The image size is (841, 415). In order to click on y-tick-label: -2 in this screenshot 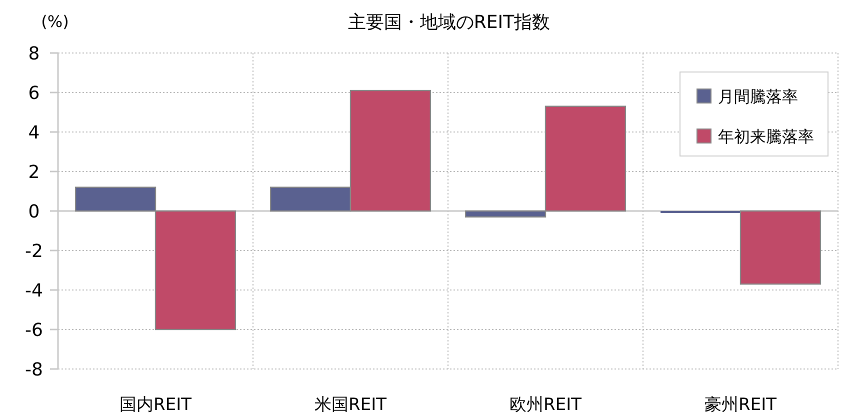, I will do `click(34, 251)`.